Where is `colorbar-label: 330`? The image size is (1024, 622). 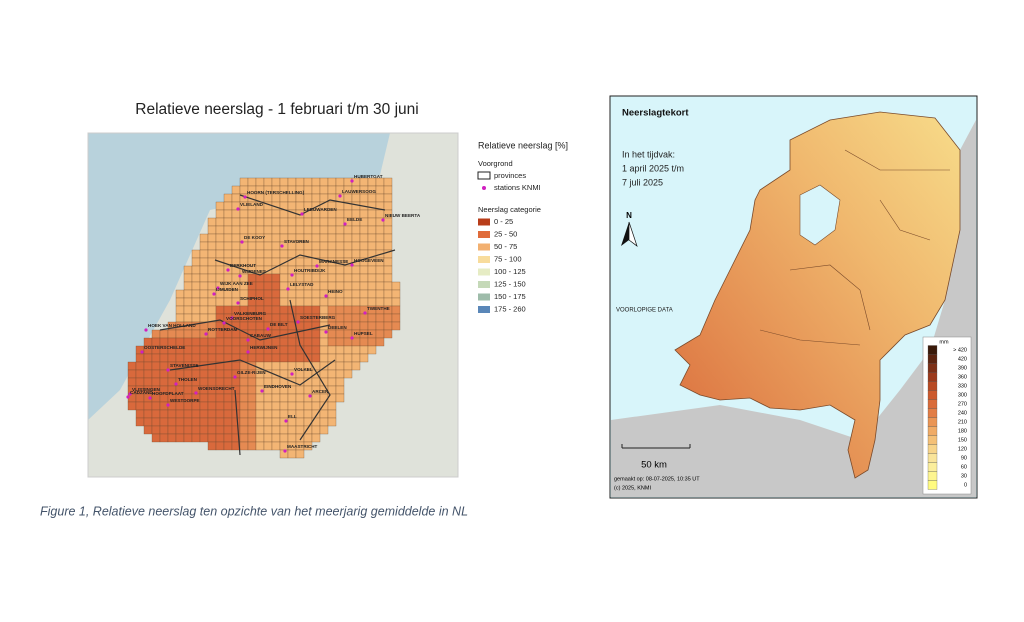 colorbar-label: 330 is located at coordinates (962, 386).